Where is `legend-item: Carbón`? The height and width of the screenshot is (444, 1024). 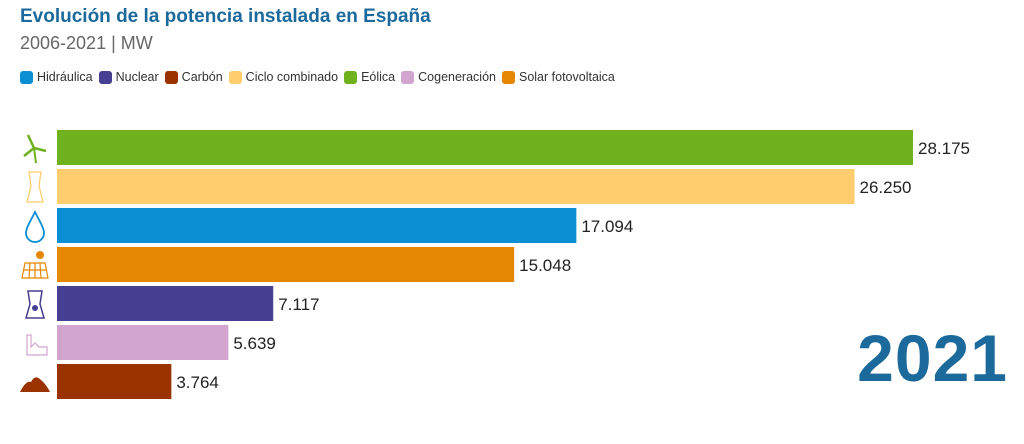 legend-item: Carbón is located at coordinates (193, 77).